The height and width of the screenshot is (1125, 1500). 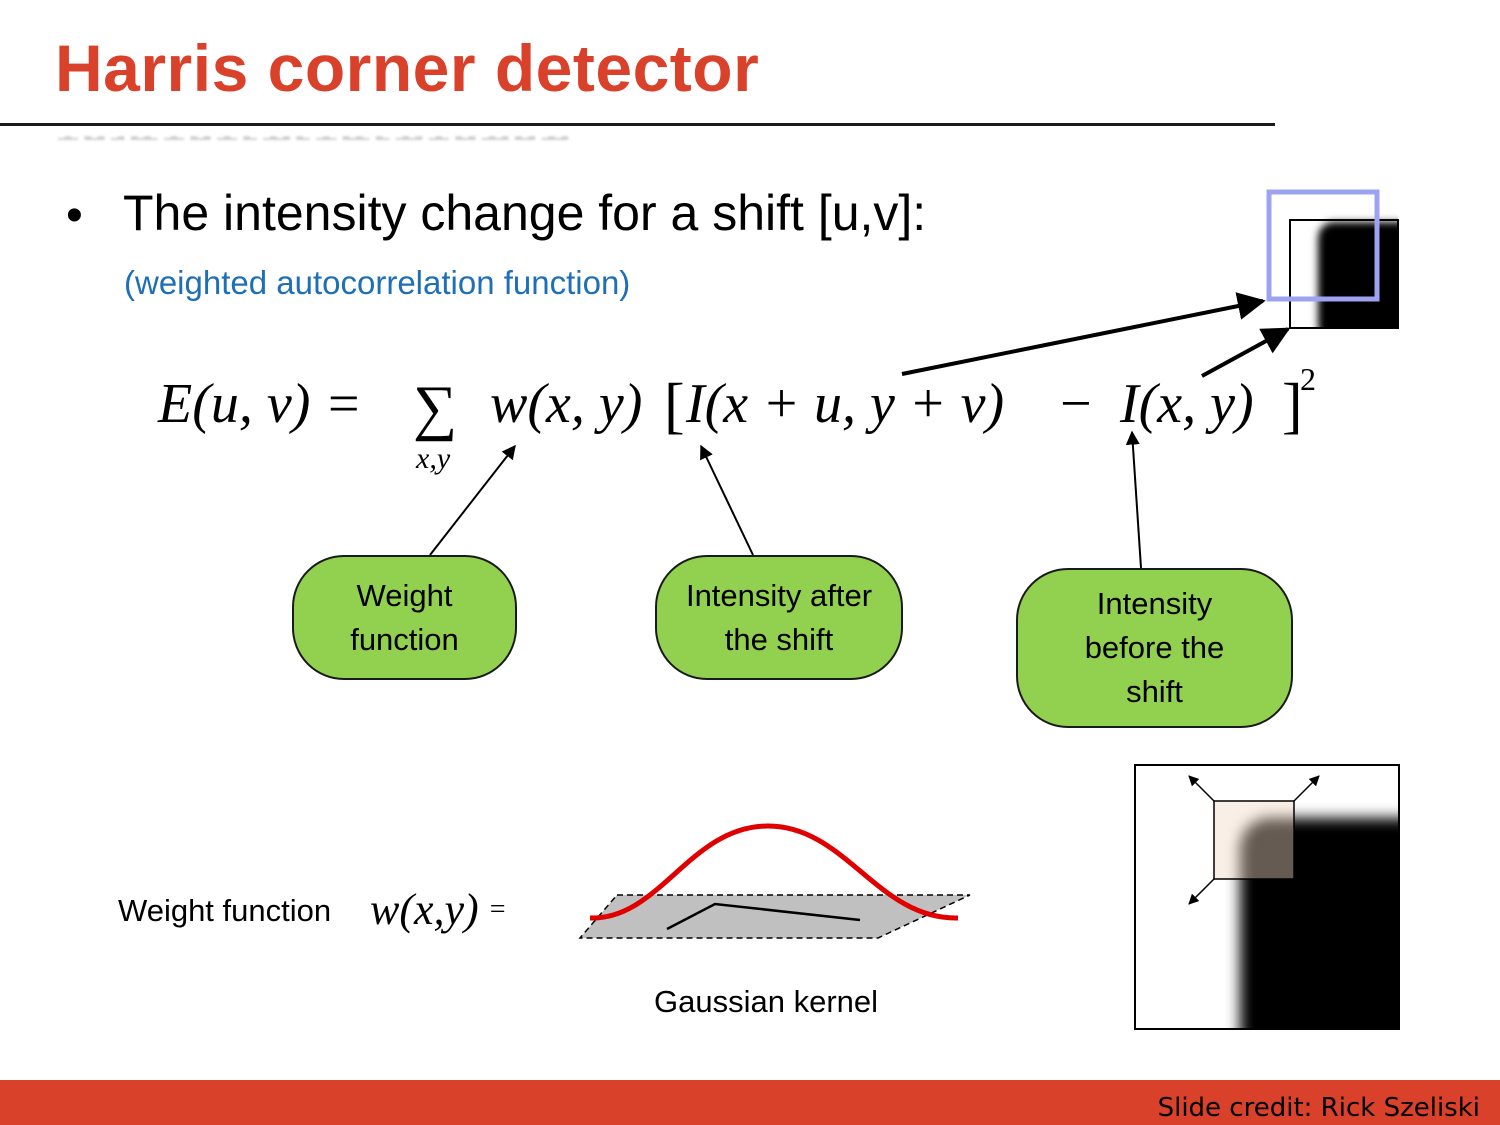 I want to click on arrow-shifted-to-window, so click(x=1083, y=334).